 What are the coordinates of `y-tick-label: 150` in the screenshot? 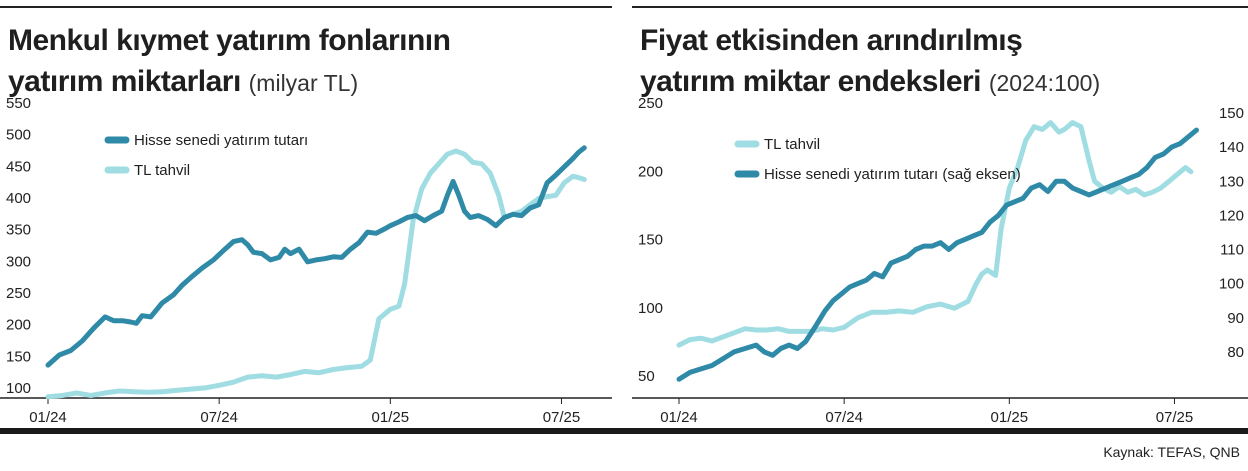 It's located at (18, 356).